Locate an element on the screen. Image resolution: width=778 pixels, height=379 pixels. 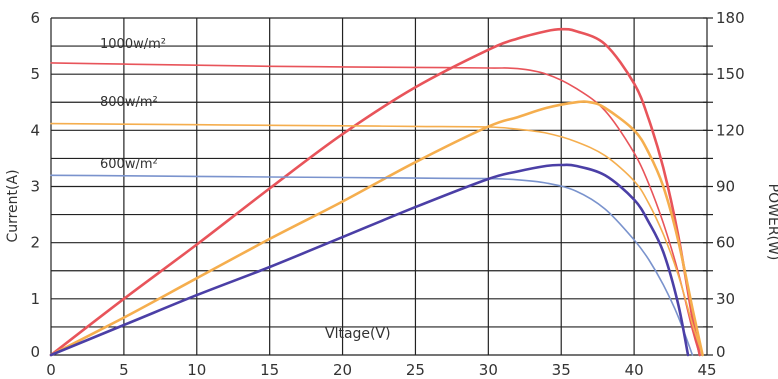
y-right-tick-label: 30 is located at coordinates (725, 299).